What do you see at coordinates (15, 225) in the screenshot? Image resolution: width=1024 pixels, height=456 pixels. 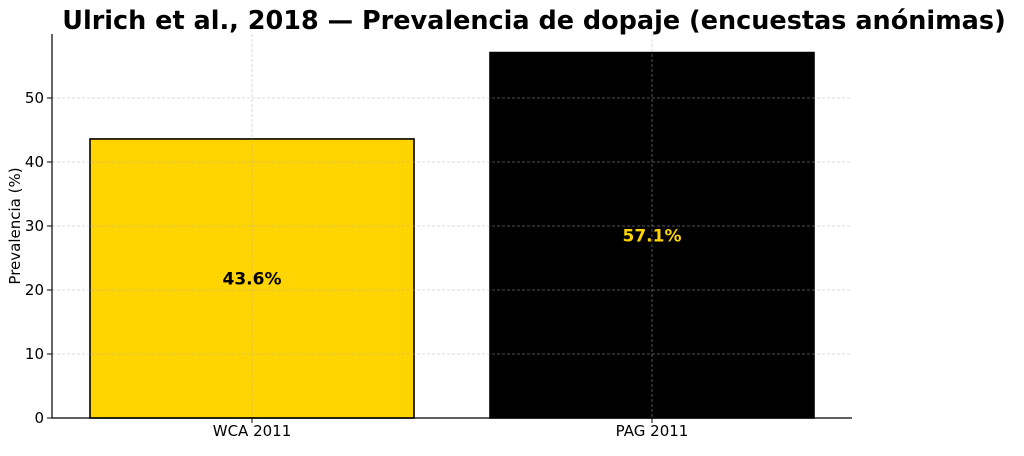 I see `y-axis-label: Prevalencia (%)` at bounding box center [15, 225].